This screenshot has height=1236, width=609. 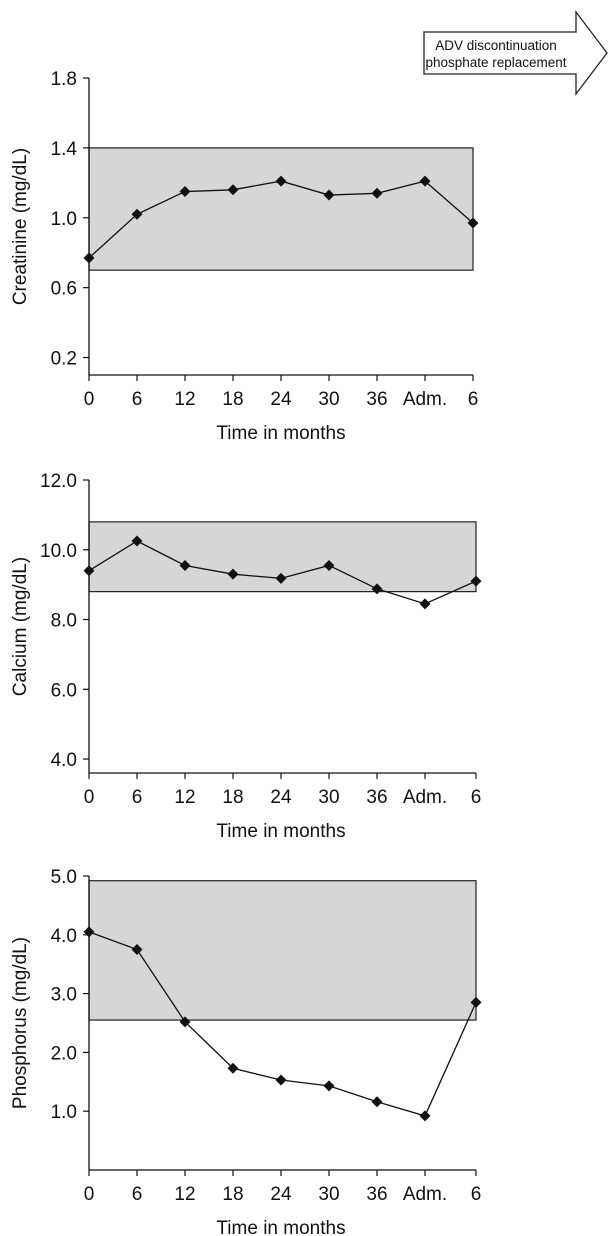 I want to click on y-tick-label: 0.6, so click(x=64, y=289).